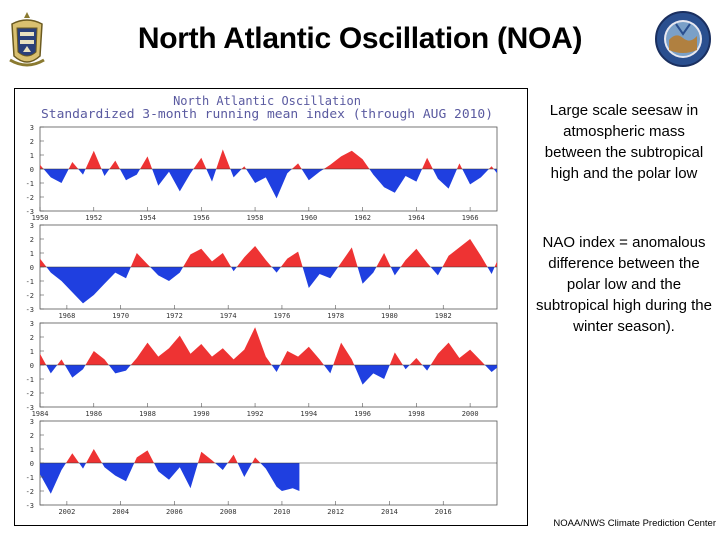 The width and height of the screenshot is (720, 540). Describe the element at coordinates (66, 512) in the screenshot. I see `x-tick-label: 2002` at that location.